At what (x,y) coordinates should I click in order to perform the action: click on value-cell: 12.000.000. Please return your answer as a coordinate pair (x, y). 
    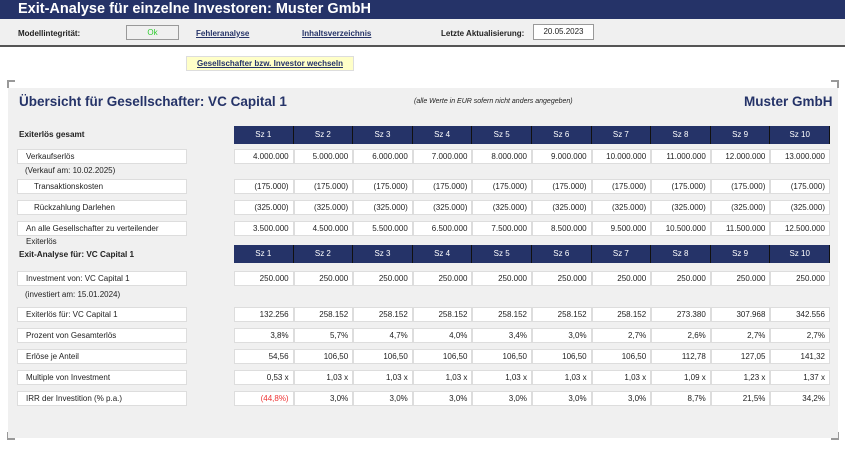
    Looking at the image, I should click on (740, 156).